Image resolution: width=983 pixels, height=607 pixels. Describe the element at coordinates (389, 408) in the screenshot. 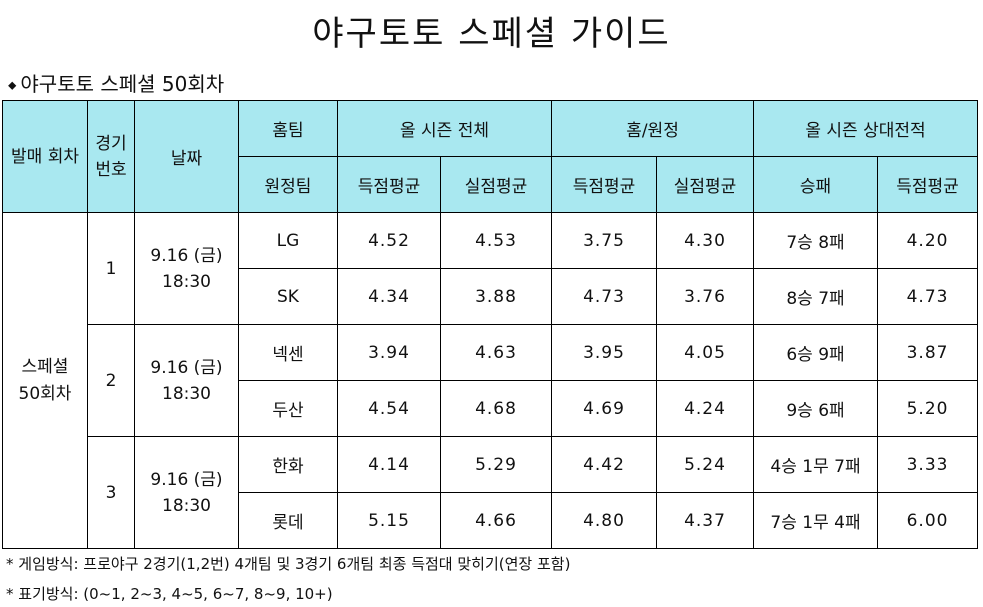

I see `season-scored: 4.54` at that location.